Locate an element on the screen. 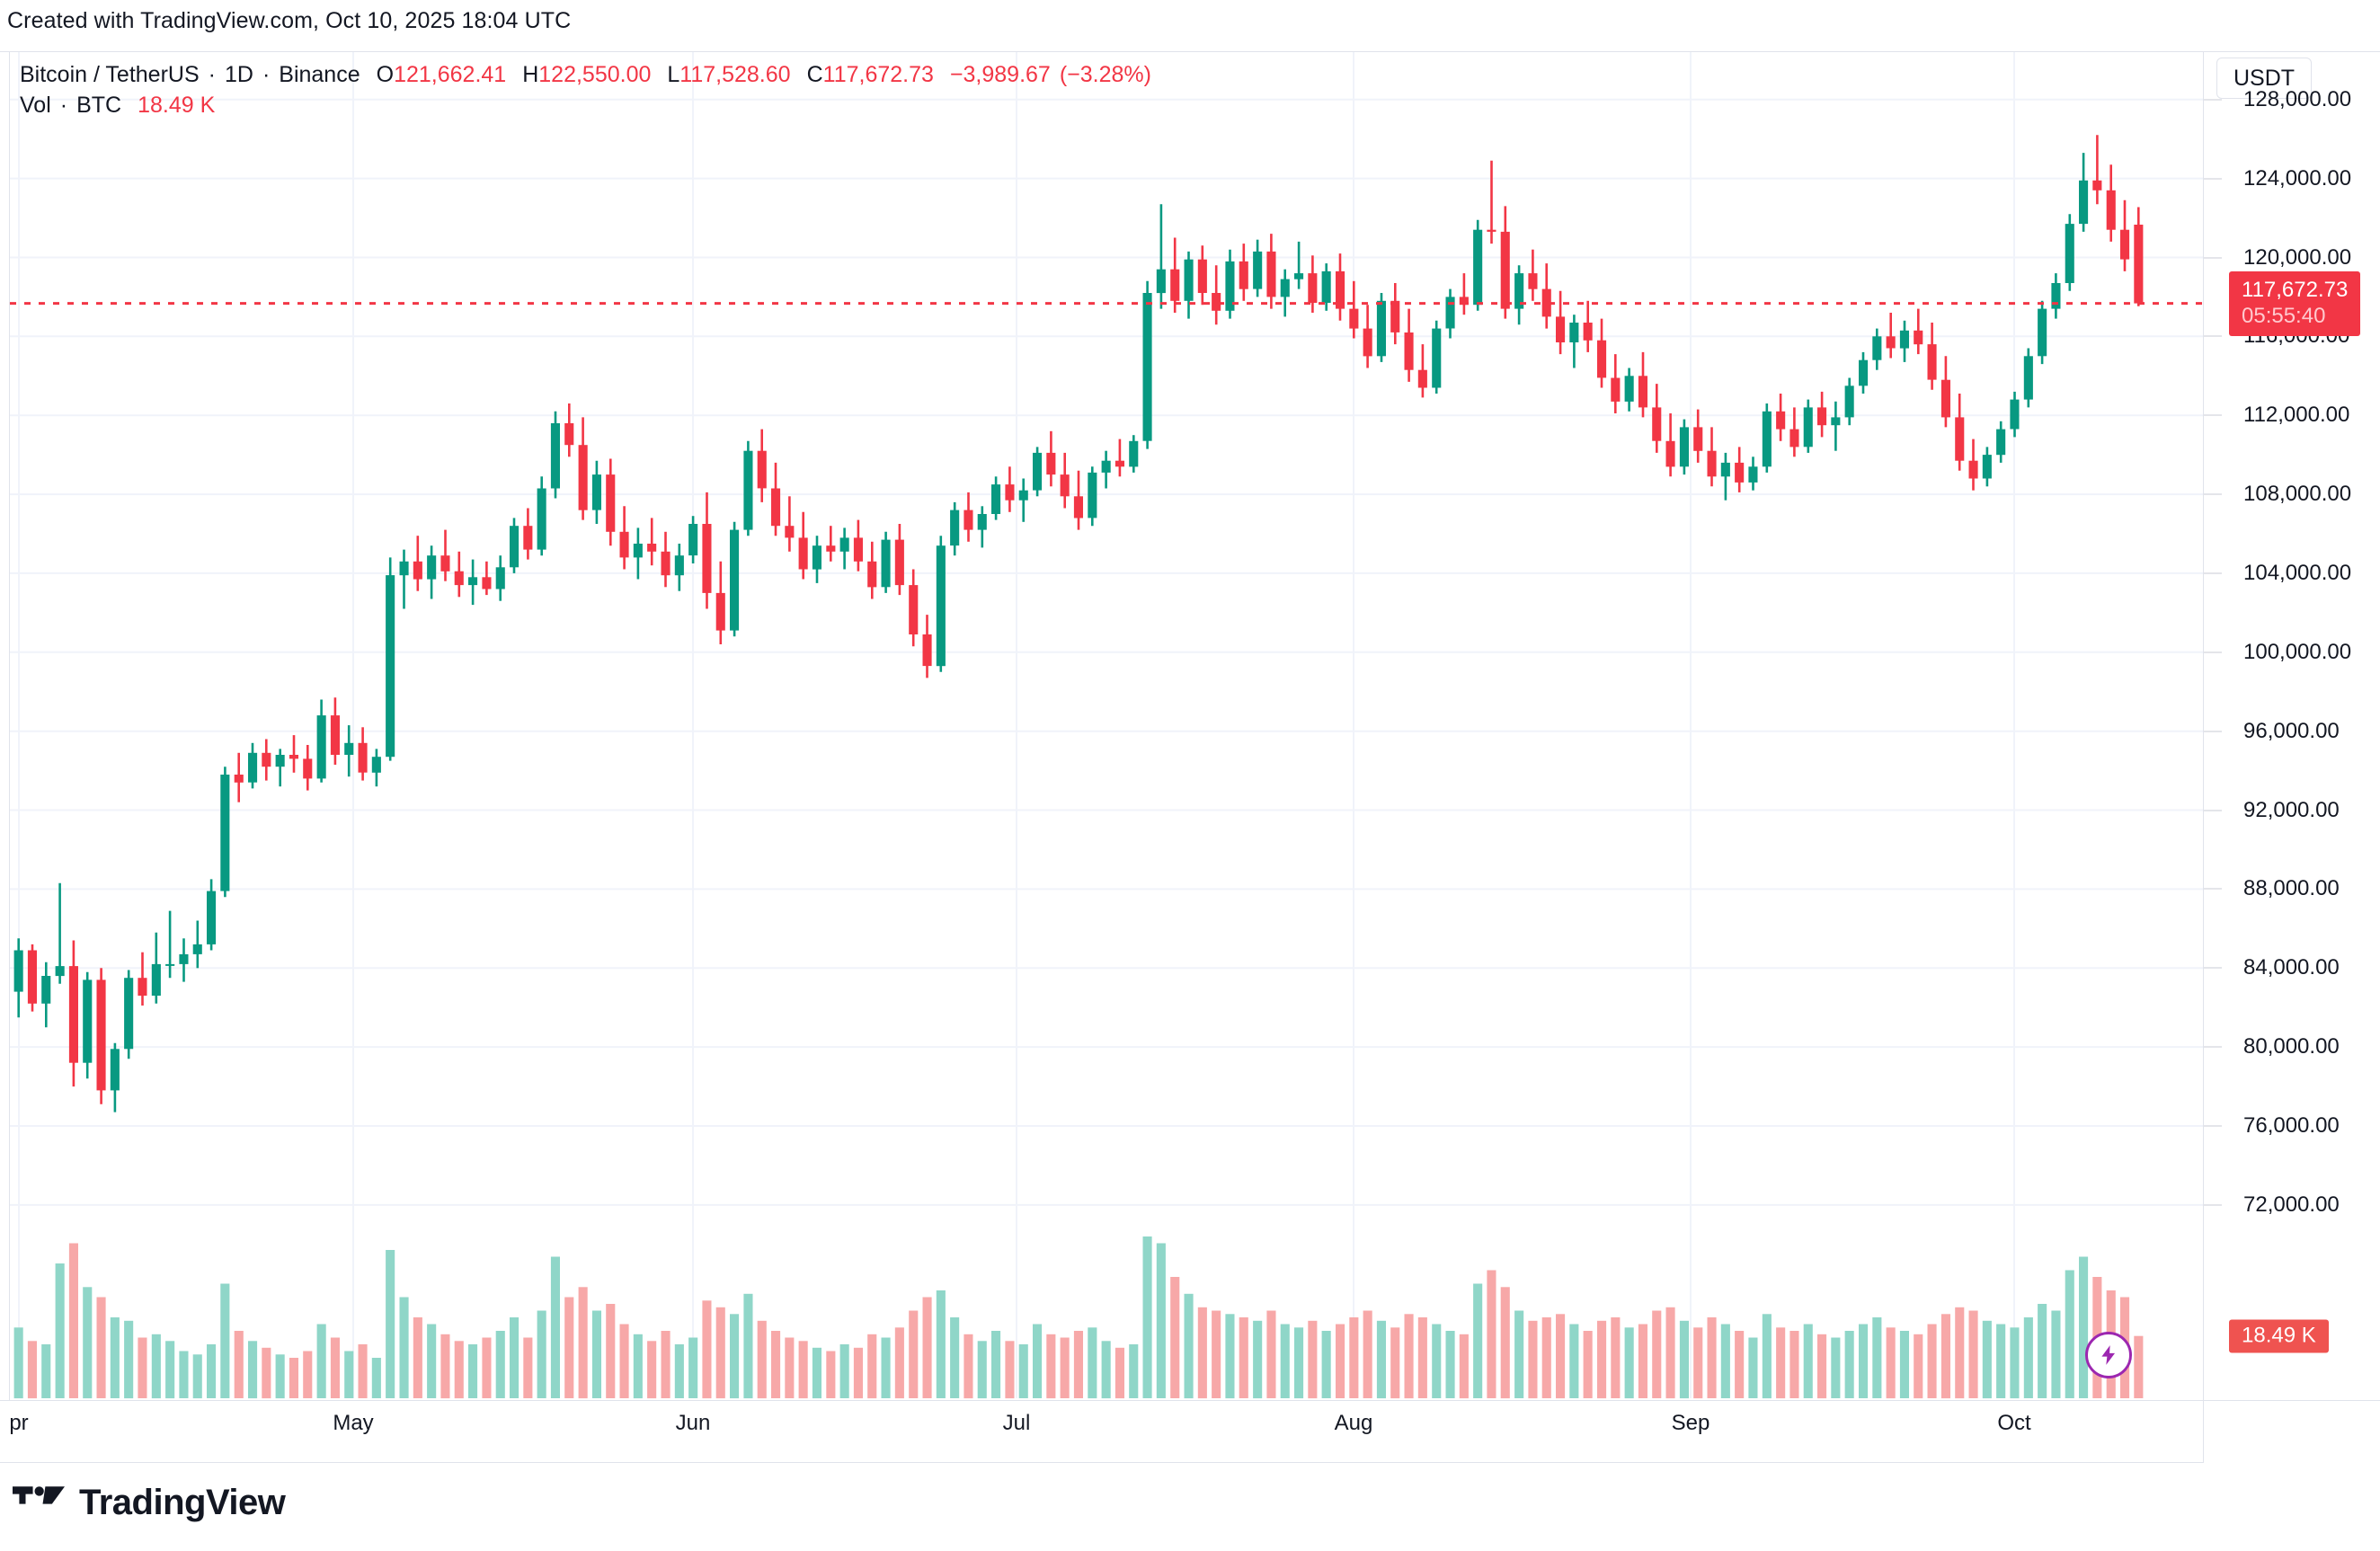 The height and width of the screenshot is (1551, 2380). tradingview-logo-text: TradingView is located at coordinates (182, 1502).